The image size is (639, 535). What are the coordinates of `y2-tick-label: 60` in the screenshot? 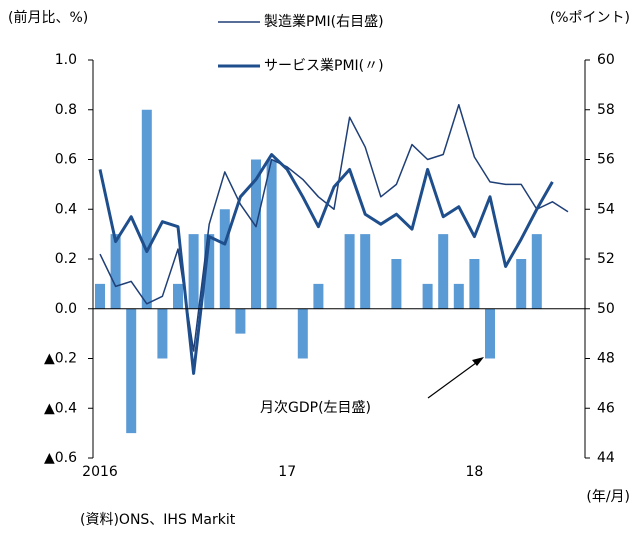 It's located at (606, 60).